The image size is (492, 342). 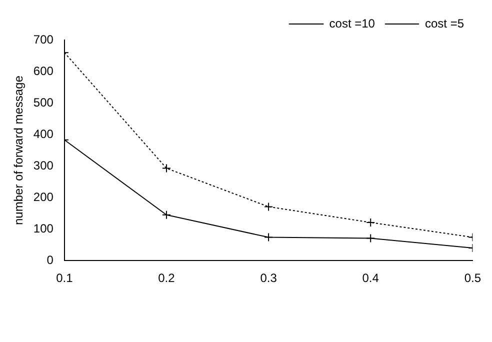 What do you see at coordinates (19, 150) in the screenshot?
I see `y-axis-title: number of forward message` at bounding box center [19, 150].